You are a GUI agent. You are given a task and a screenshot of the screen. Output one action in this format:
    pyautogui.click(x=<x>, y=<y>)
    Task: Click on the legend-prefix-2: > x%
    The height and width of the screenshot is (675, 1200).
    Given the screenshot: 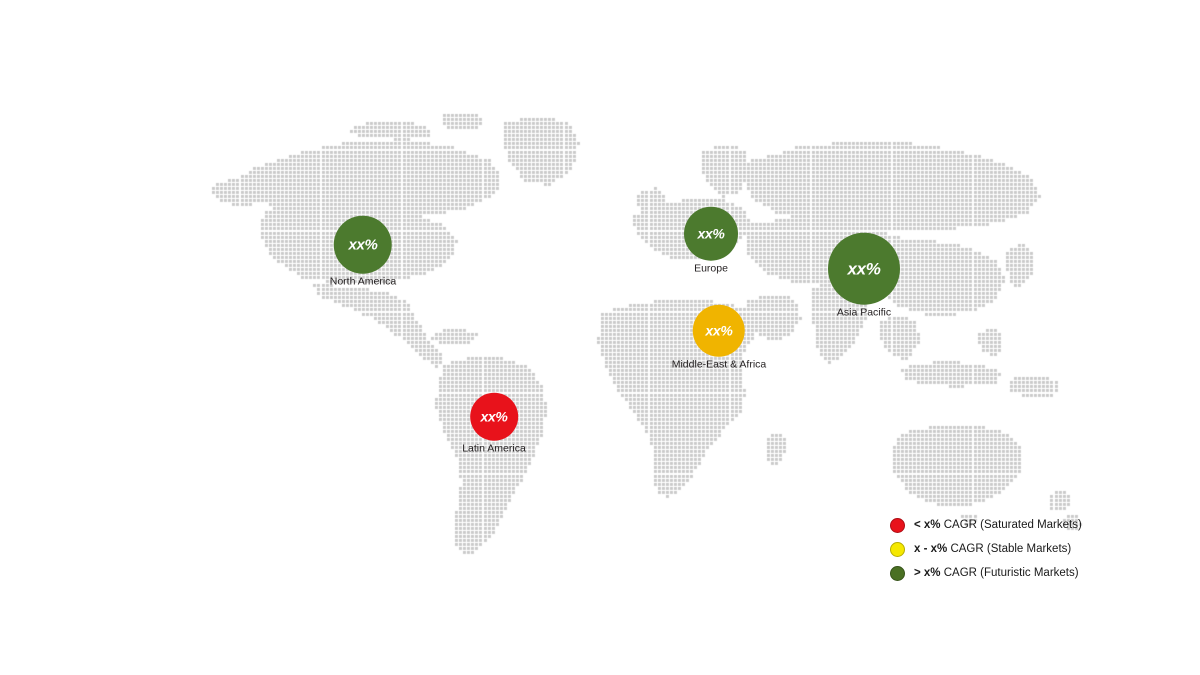 What is the action you would take?
    pyautogui.click(x=927, y=572)
    